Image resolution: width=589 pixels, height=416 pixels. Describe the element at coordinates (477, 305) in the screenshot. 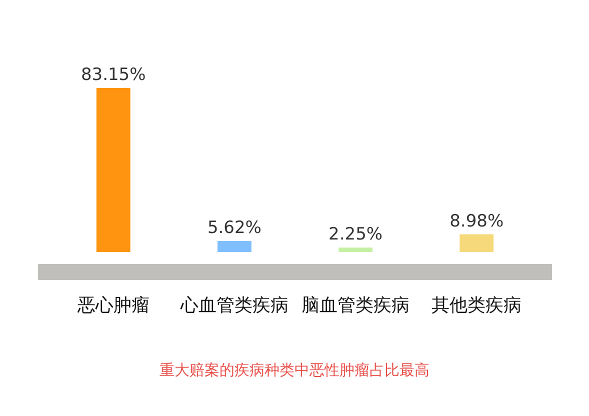

I see `x-tick-label: 其他类疾病` at that location.